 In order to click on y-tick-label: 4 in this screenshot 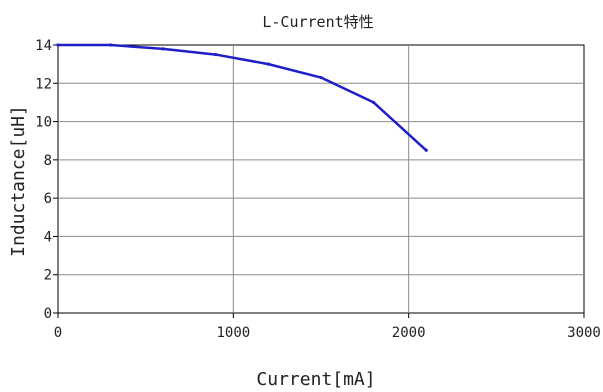, I will do `click(48, 237)`.